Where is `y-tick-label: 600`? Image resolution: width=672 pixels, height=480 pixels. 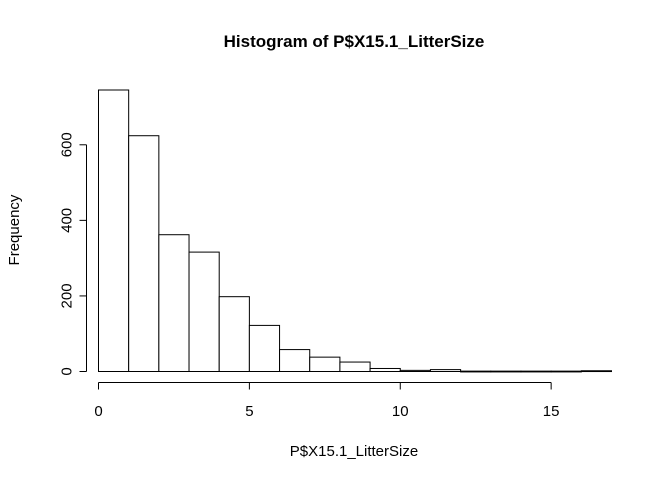
y-tick-label: 600 is located at coordinates (67, 144).